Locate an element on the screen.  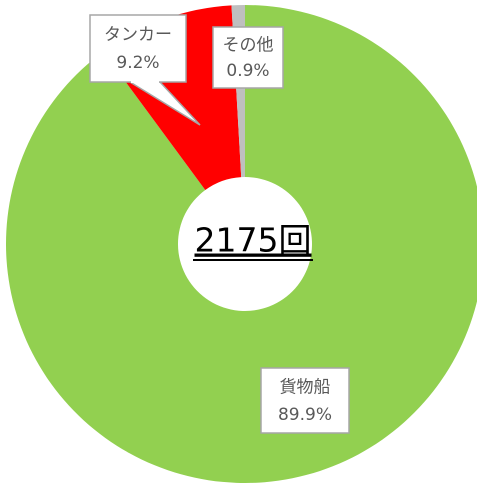
label-value: 89.9% is located at coordinates (305, 415).